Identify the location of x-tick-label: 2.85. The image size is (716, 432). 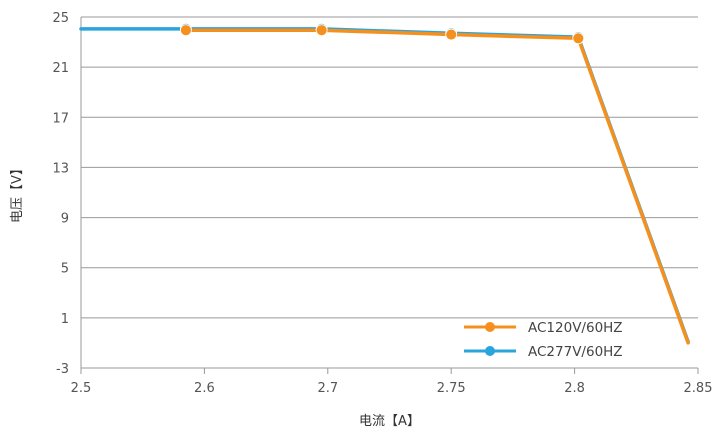
(698, 388).